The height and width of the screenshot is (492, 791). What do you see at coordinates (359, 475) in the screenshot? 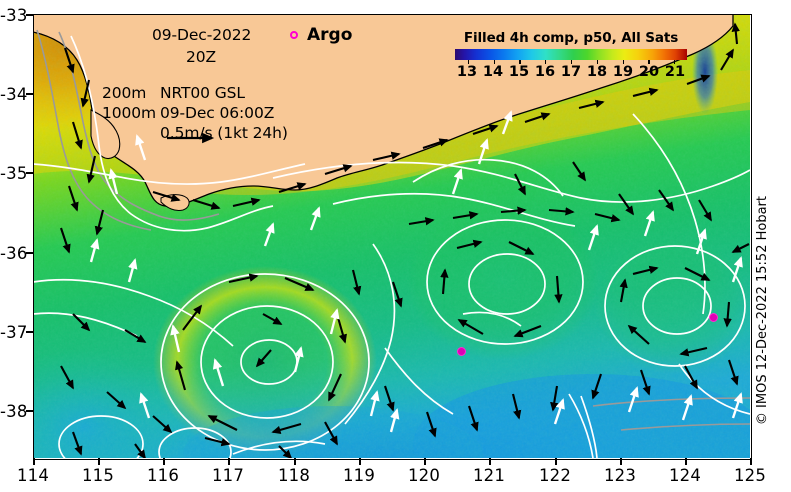
I see `x-axis-label: 119` at bounding box center [359, 475].